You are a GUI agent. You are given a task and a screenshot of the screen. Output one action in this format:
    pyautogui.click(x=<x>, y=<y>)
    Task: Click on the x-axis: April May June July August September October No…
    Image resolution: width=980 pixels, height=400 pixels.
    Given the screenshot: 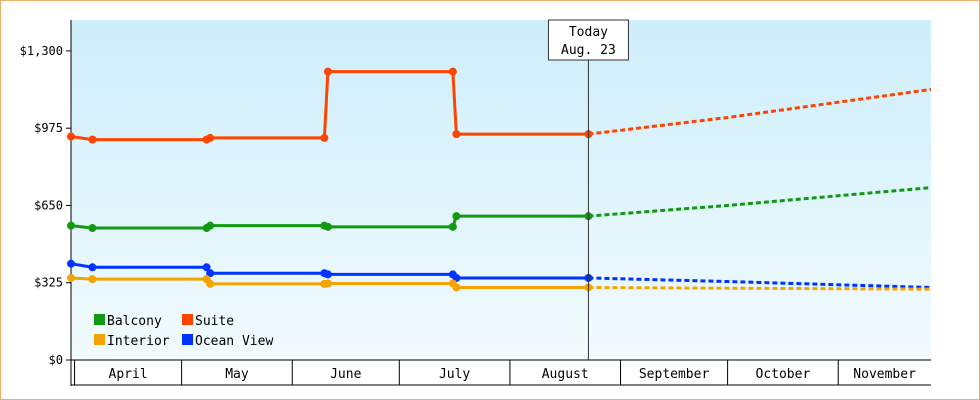 What is the action you would take?
    pyautogui.click(x=501, y=372)
    